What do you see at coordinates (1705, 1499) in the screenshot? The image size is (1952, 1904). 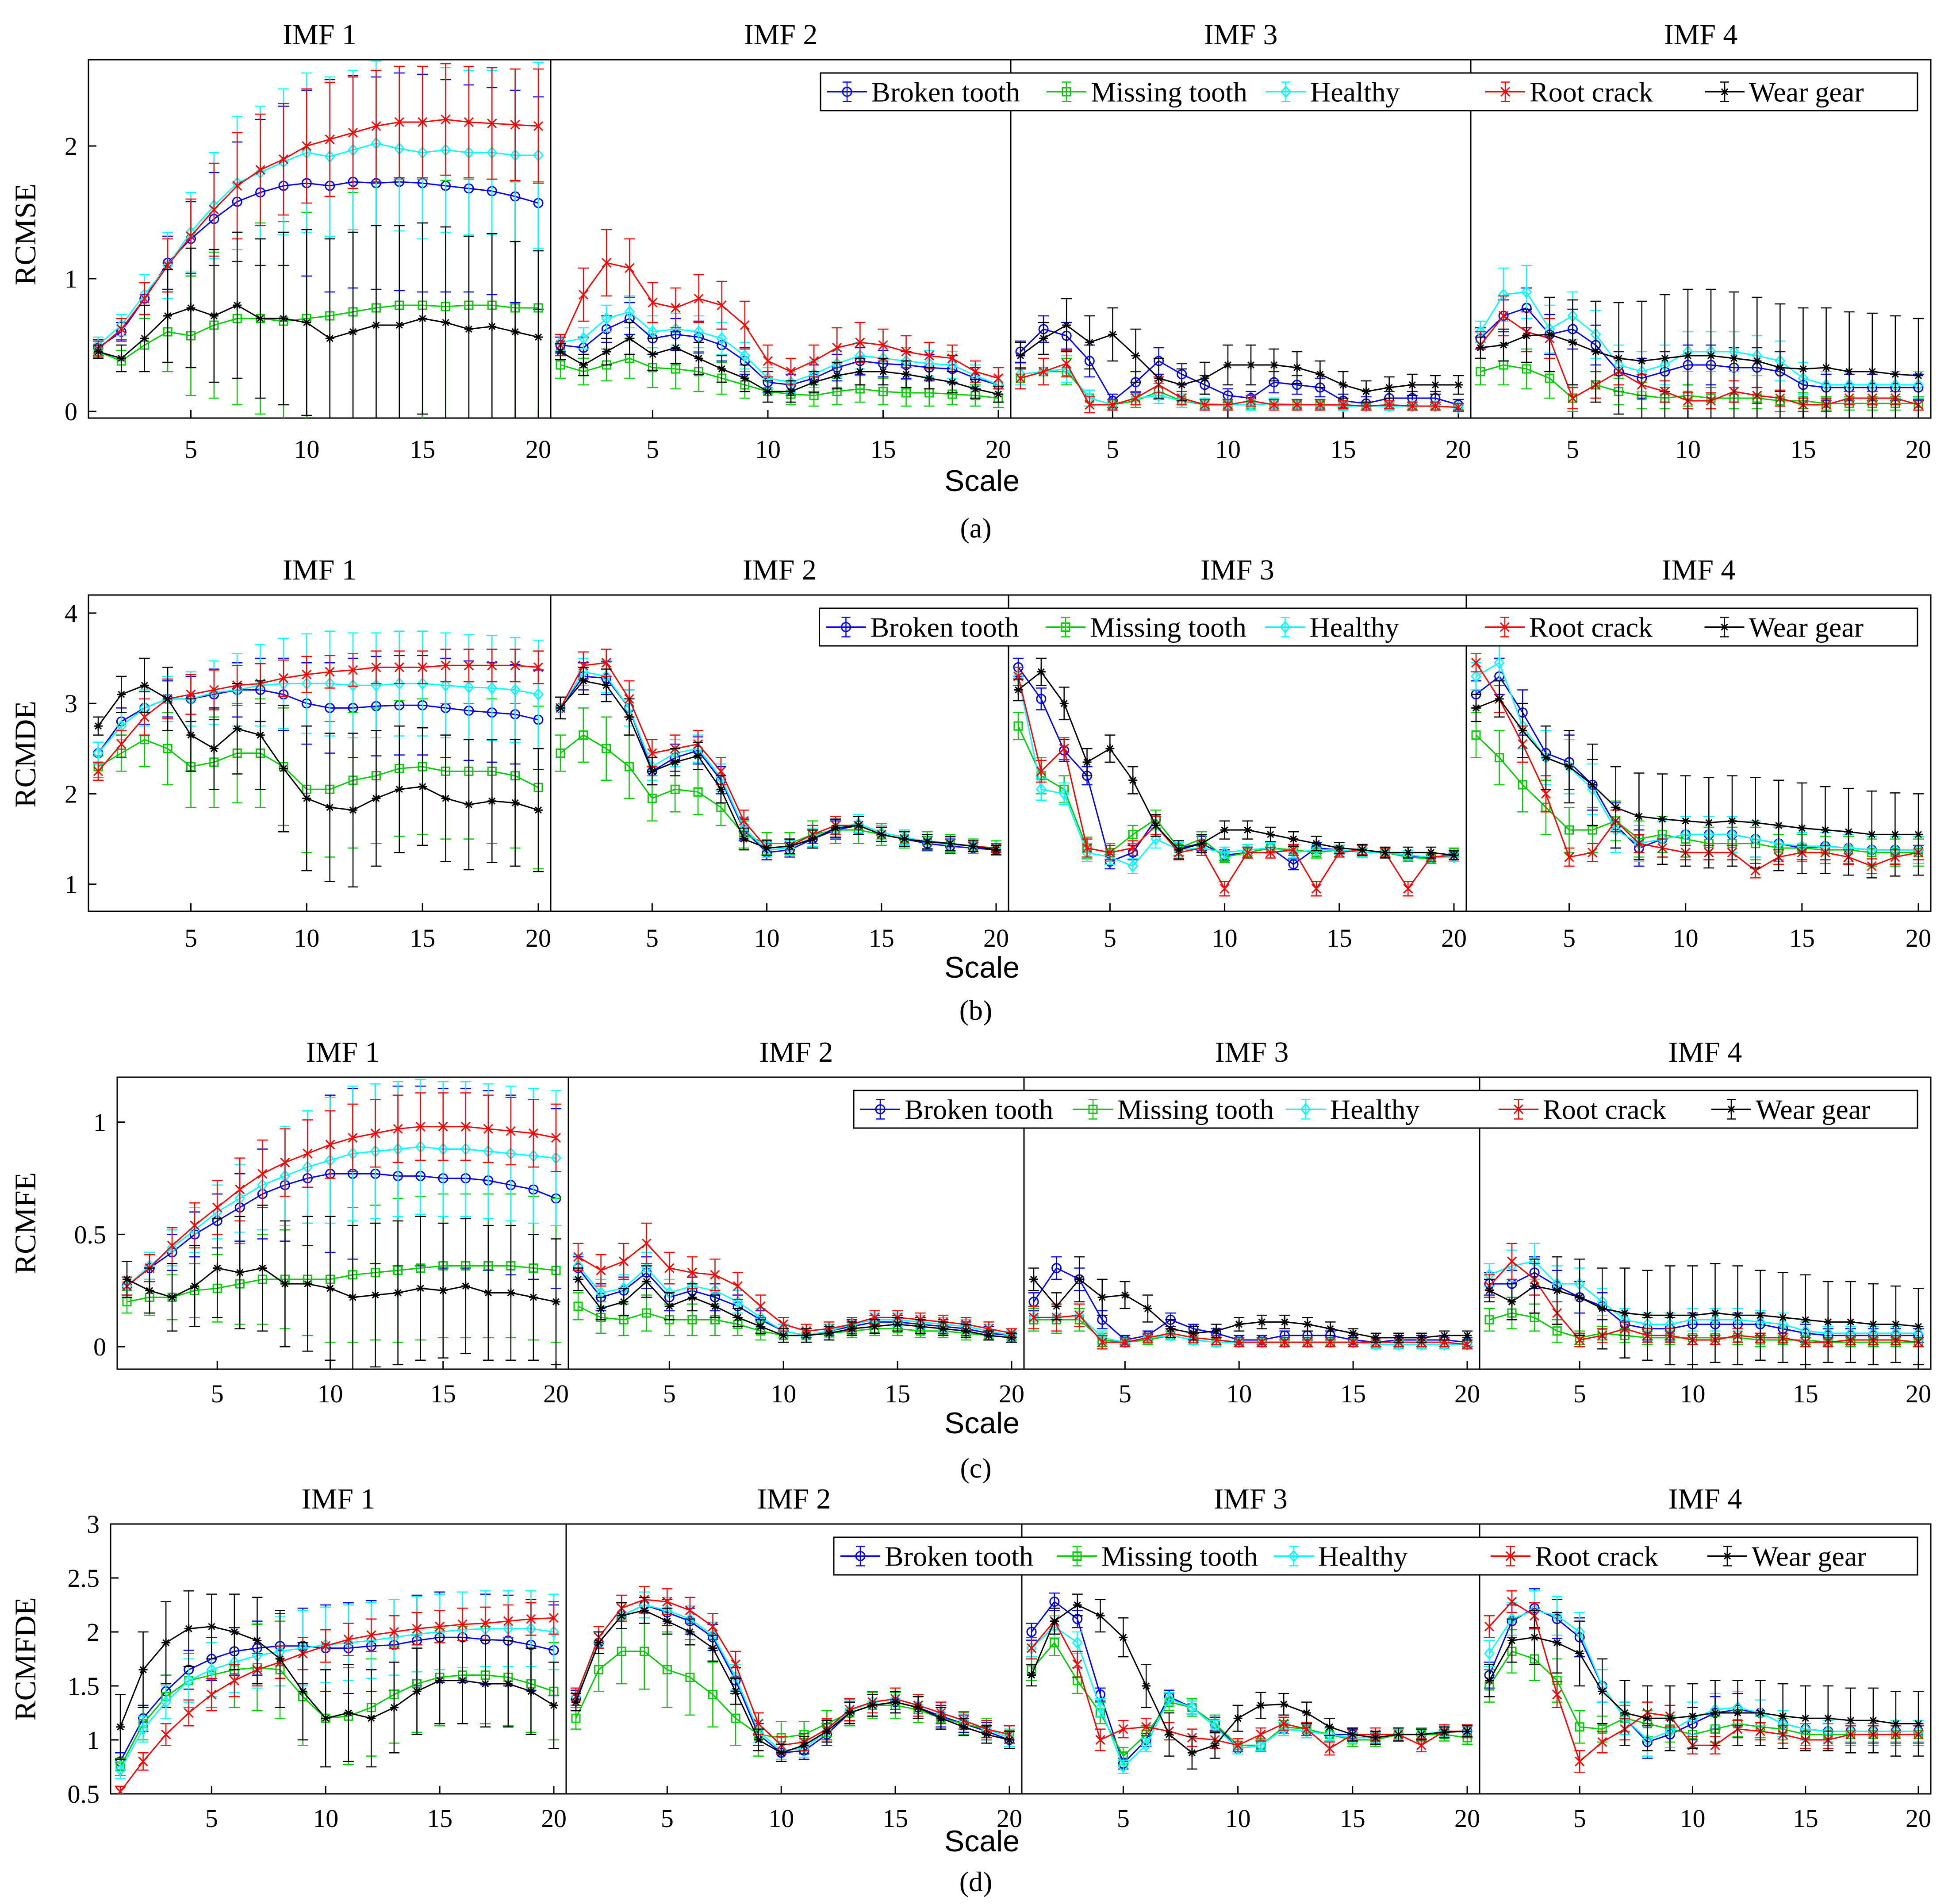 I see `panel-title: IMF 4` at bounding box center [1705, 1499].